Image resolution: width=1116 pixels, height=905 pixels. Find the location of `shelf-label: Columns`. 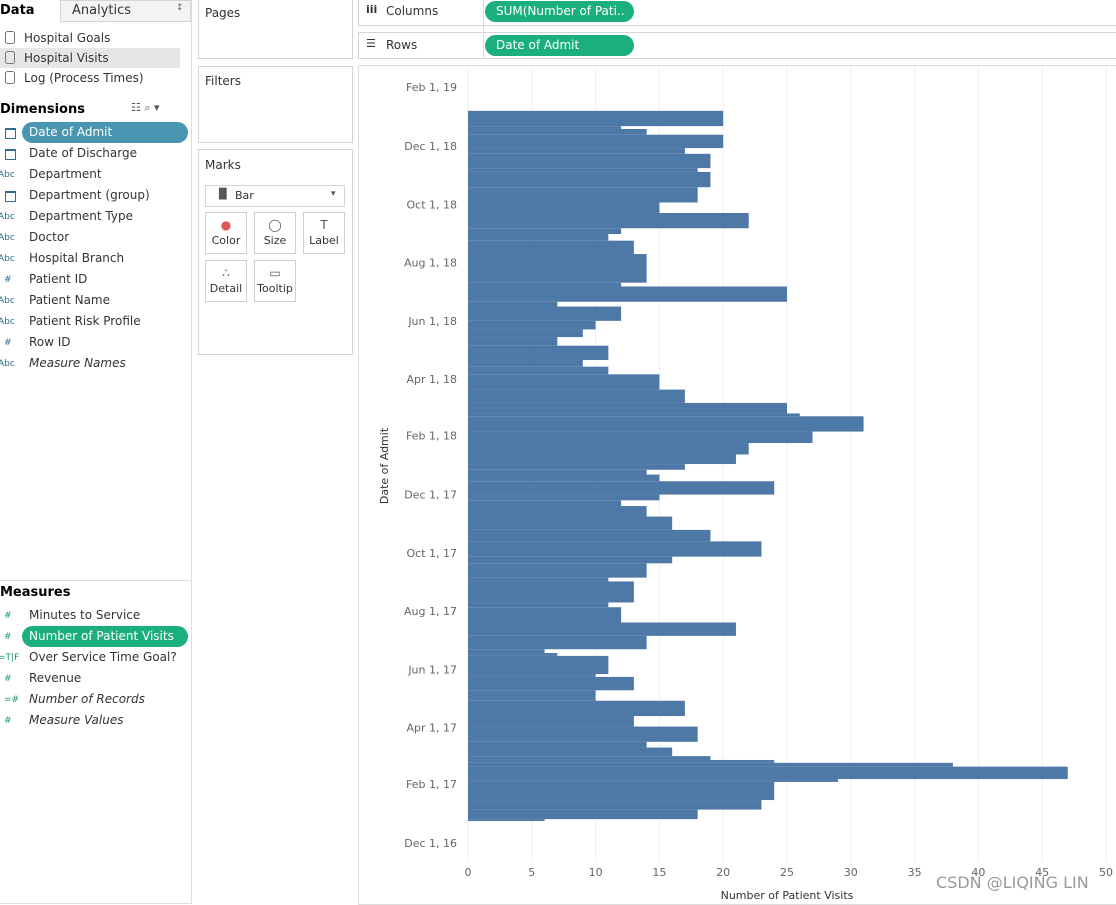

shelf-label: Columns is located at coordinates (412, 11).